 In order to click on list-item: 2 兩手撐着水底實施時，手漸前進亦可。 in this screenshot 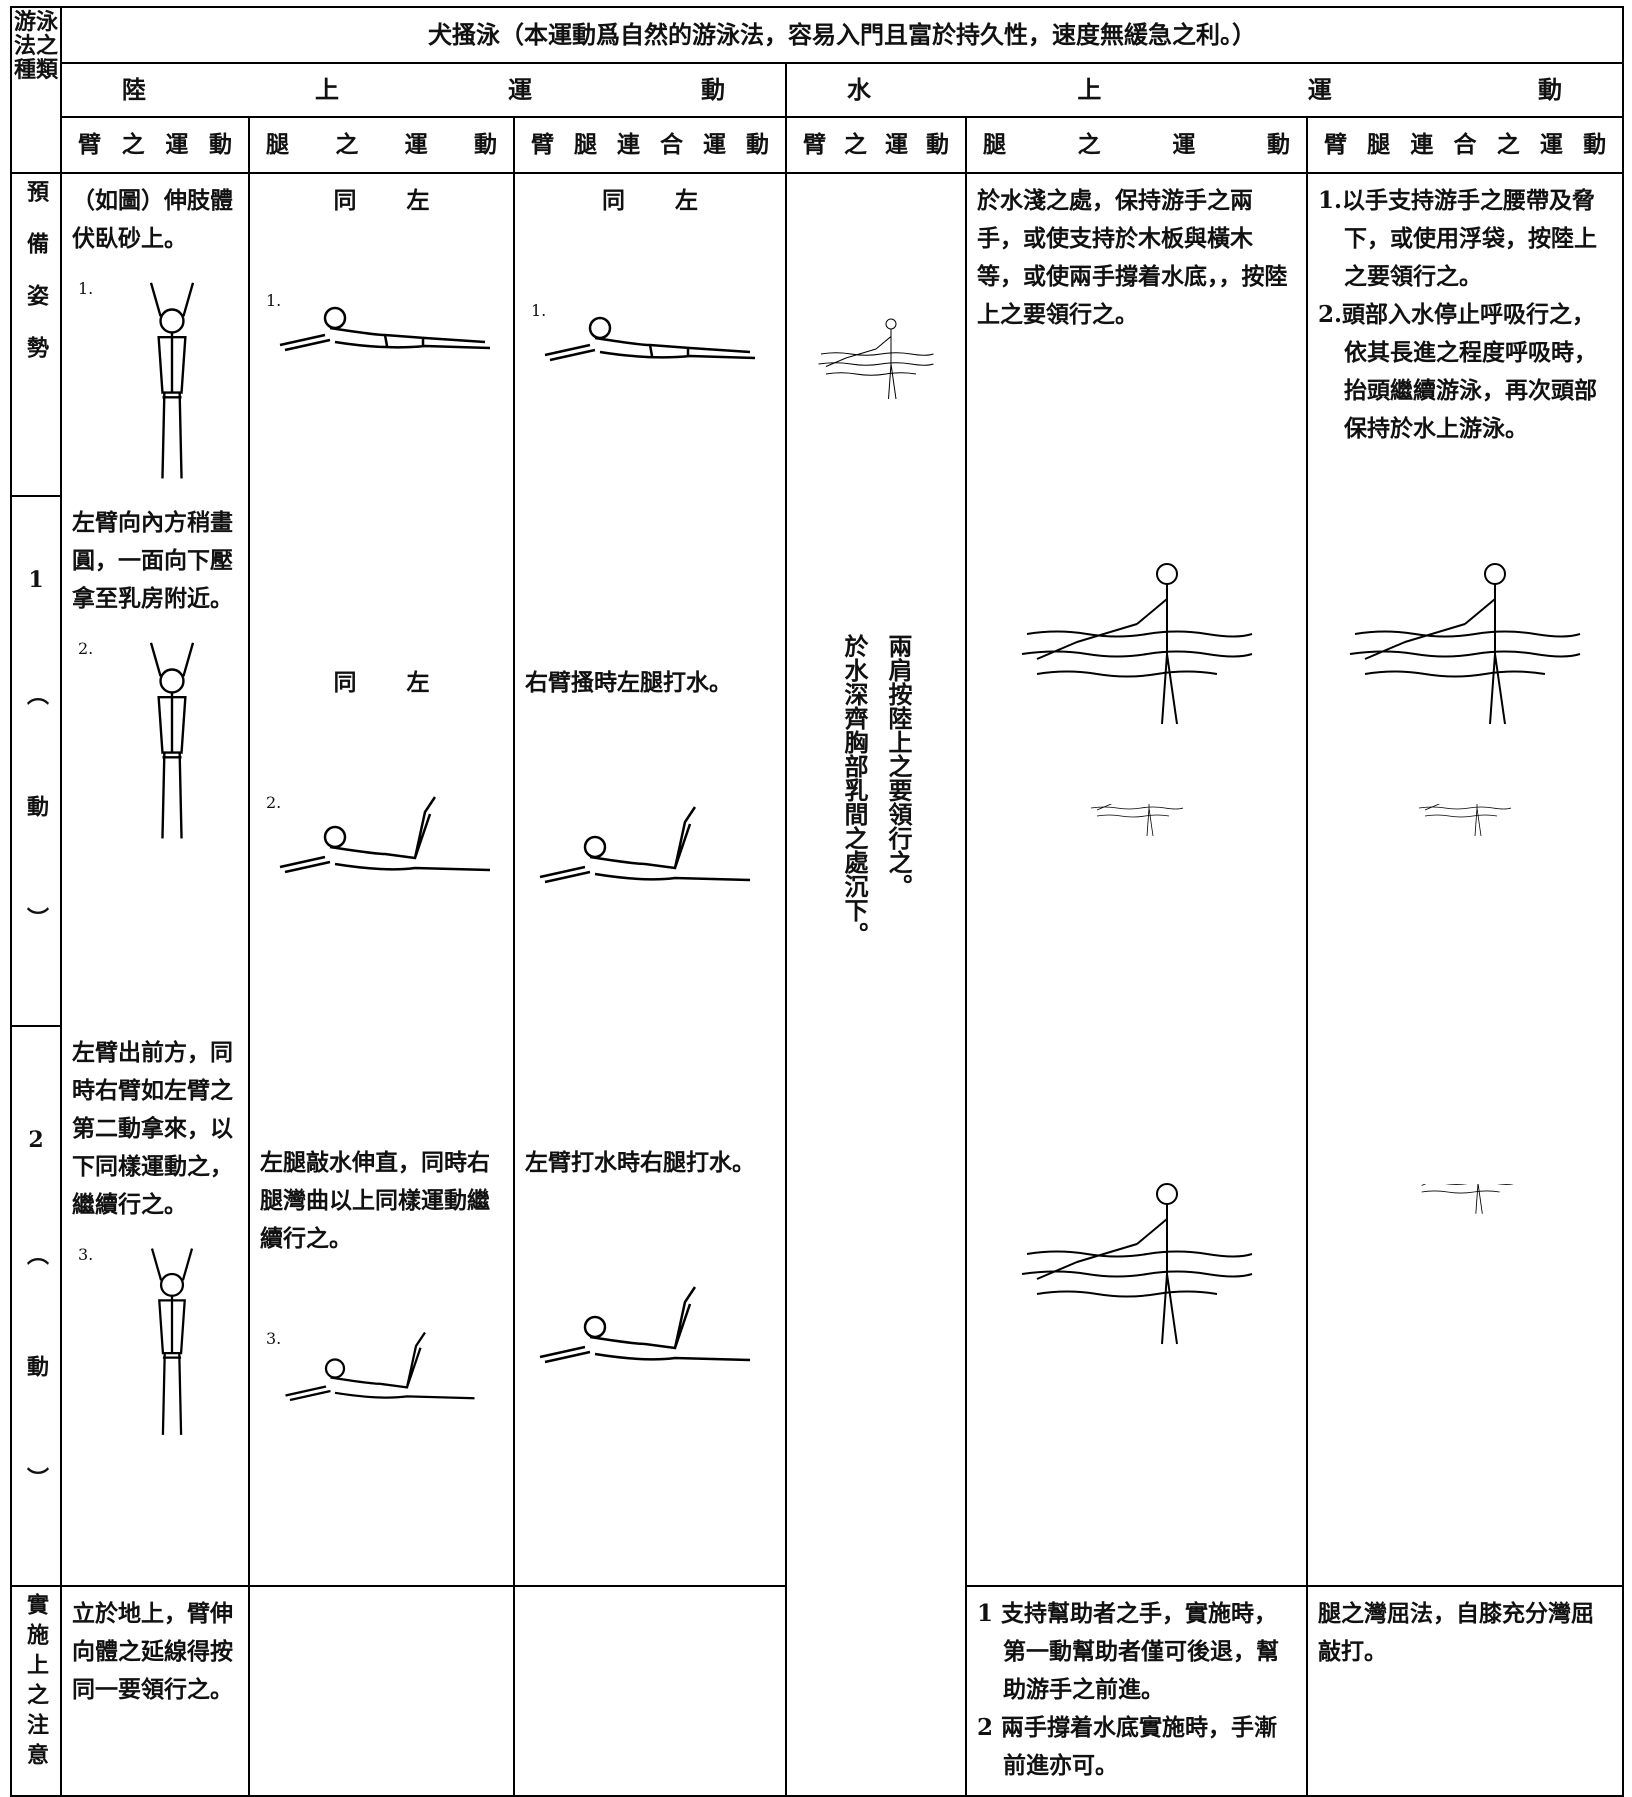, I will do `click(1127, 1746)`.